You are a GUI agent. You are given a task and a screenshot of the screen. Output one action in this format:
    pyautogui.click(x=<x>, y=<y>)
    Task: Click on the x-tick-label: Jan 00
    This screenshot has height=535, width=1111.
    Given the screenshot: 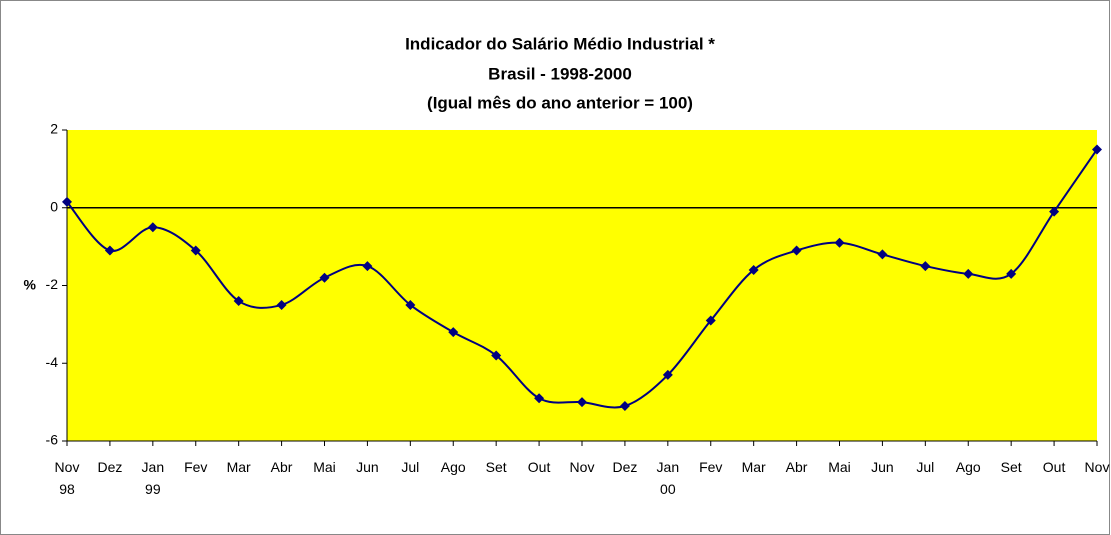 What is the action you would take?
    pyautogui.click(x=668, y=478)
    